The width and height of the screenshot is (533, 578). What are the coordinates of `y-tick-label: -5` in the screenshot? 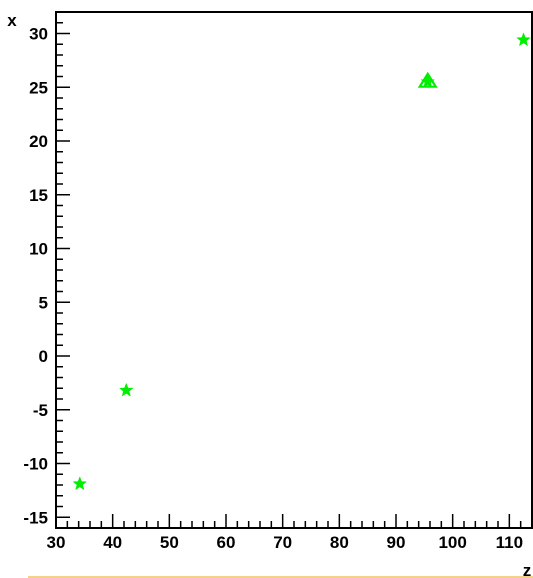 It's located at (40, 410).